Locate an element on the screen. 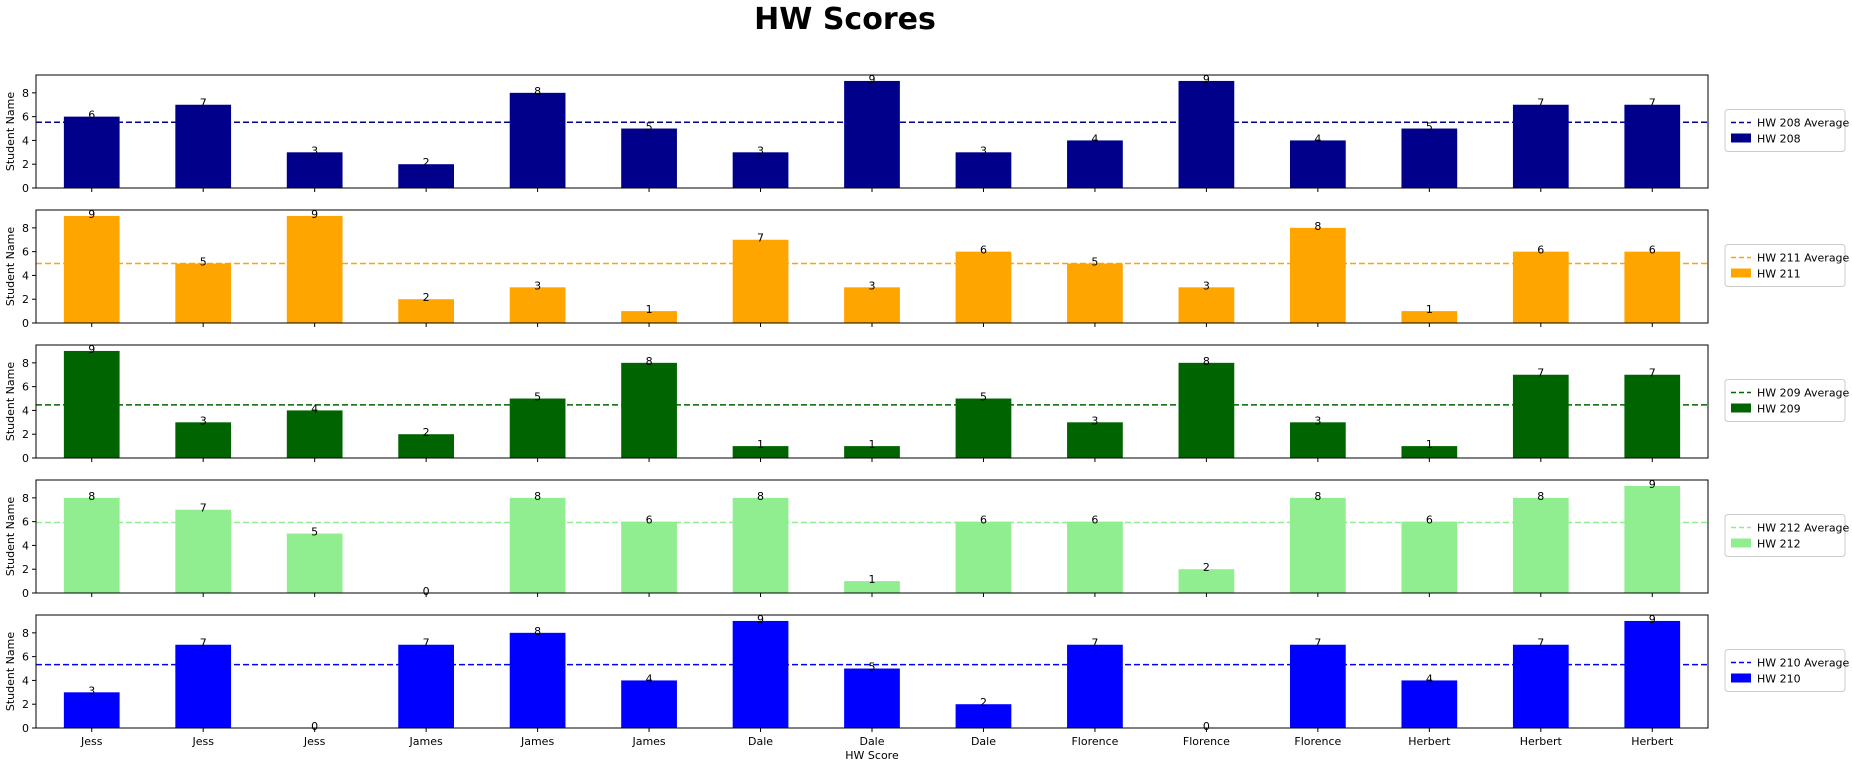  x-tick-label: Herbert is located at coordinates (1652, 741).